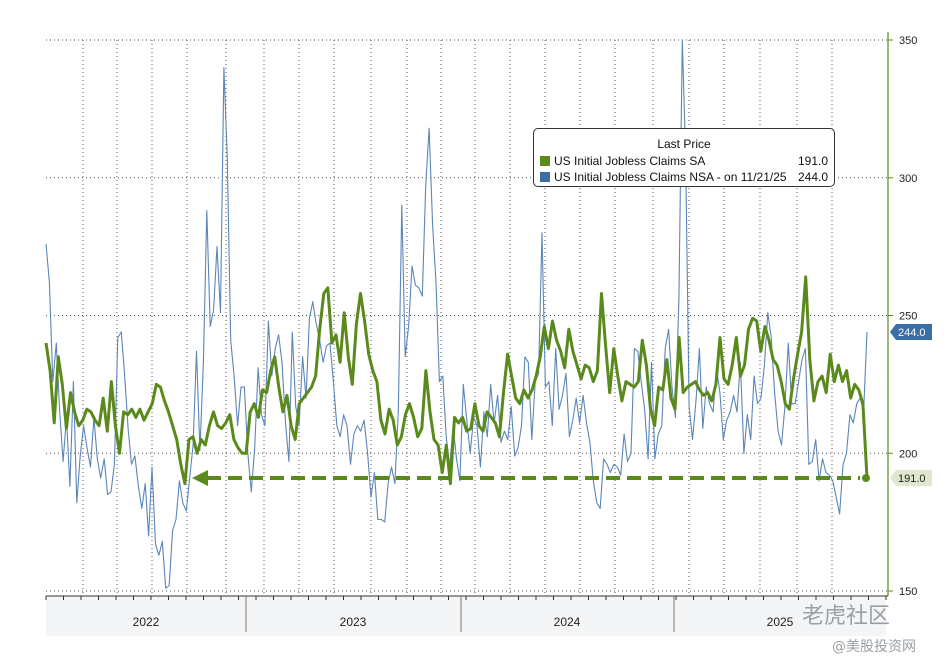  Describe the element at coordinates (846, 616) in the screenshot. I see `watermark-tiger-community: 老虎社区` at that location.